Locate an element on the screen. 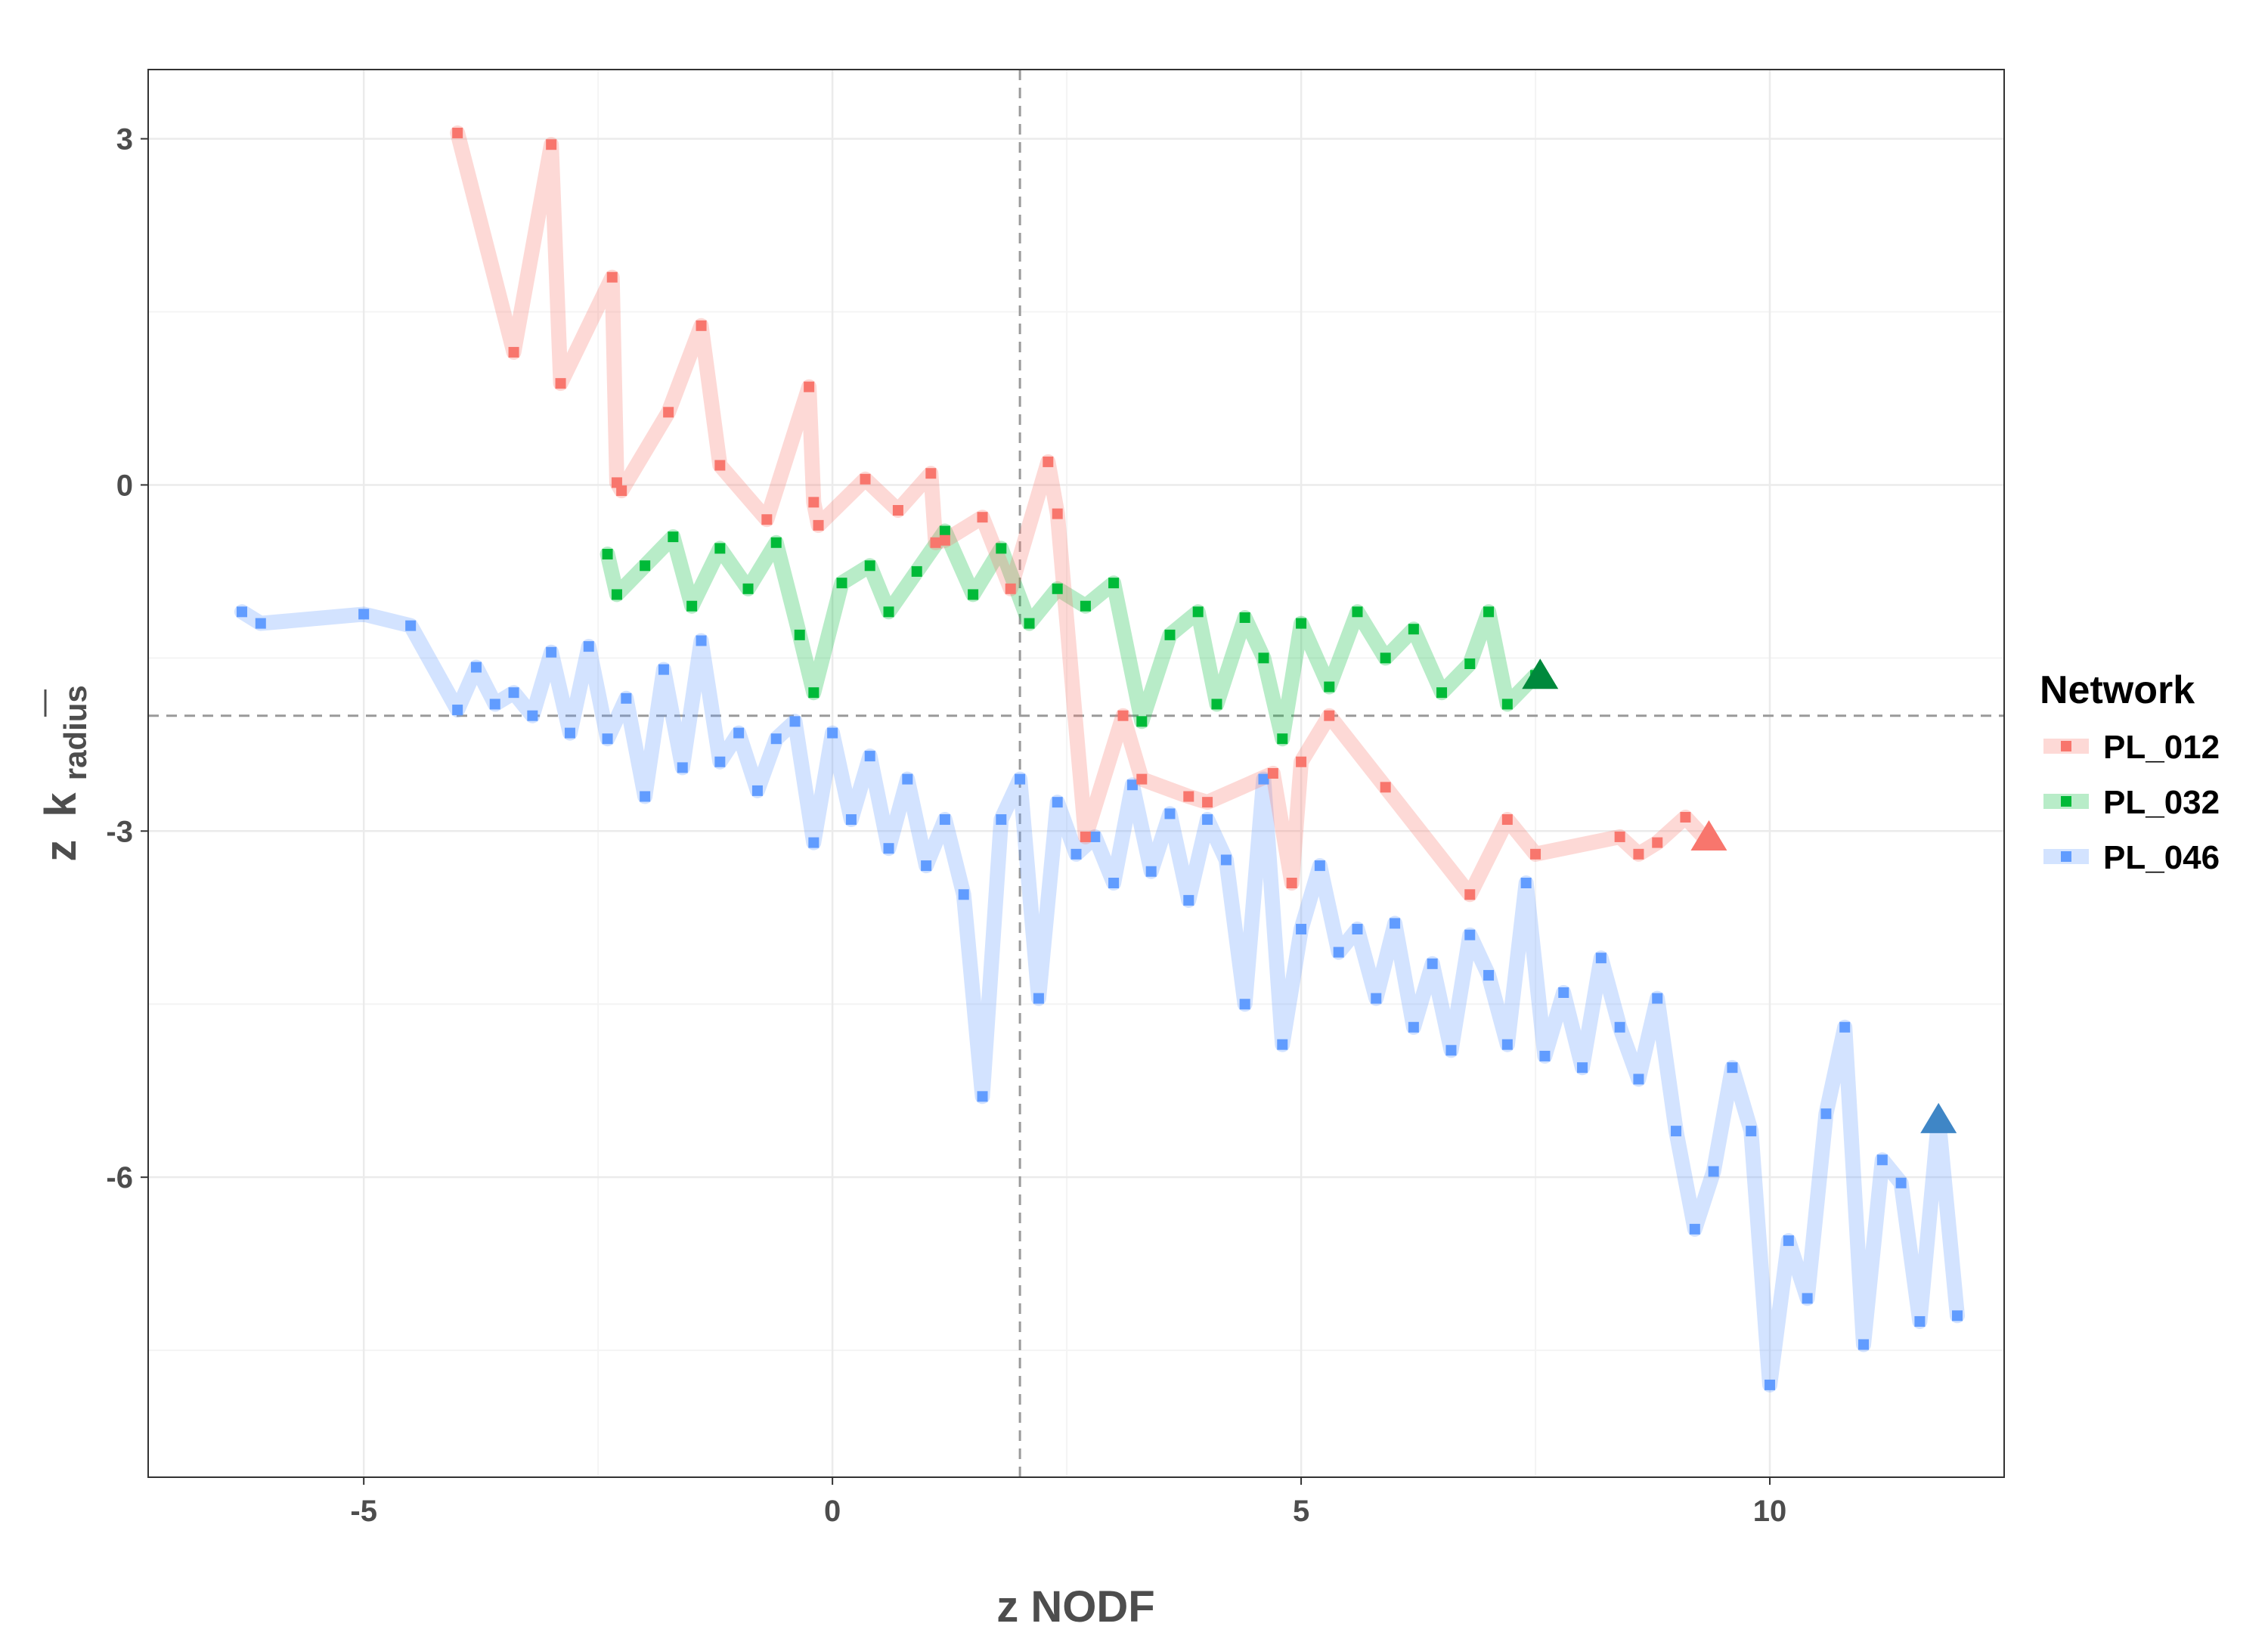 This screenshot has height=1639, width=2268. legend-title: Network is located at coordinates (2117, 690).